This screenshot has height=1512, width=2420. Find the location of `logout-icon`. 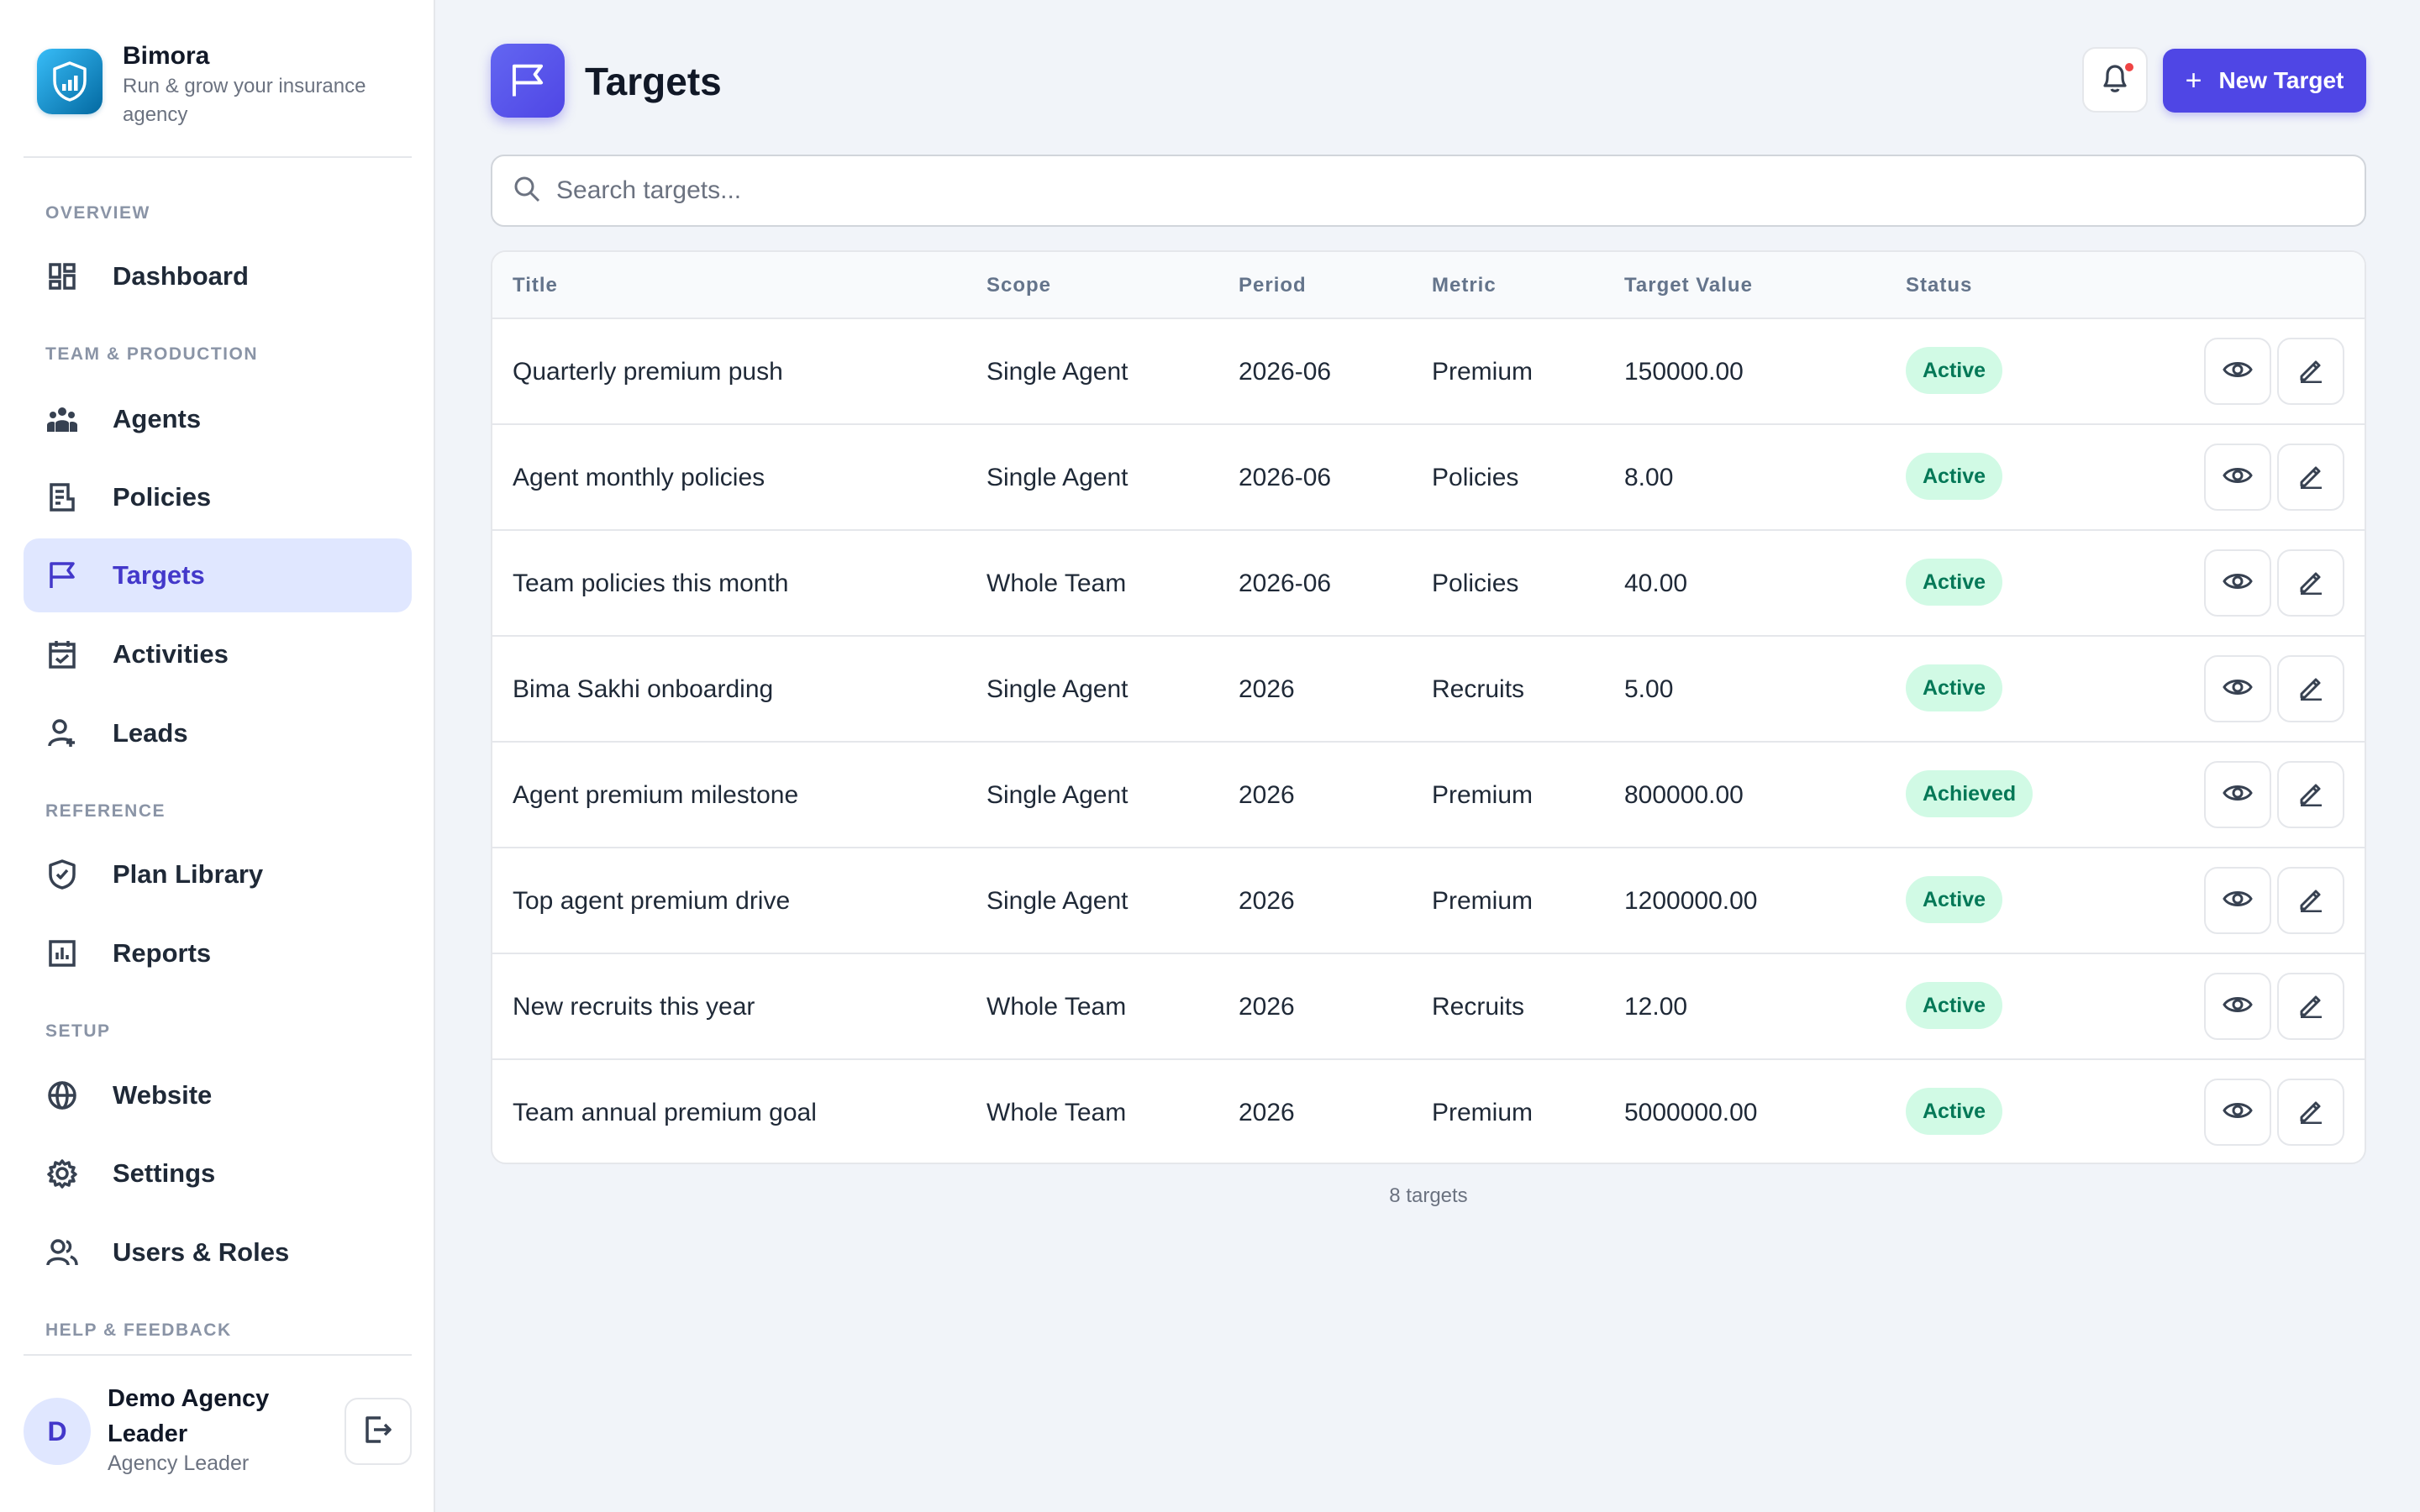

logout-icon is located at coordinates (378, 1431).